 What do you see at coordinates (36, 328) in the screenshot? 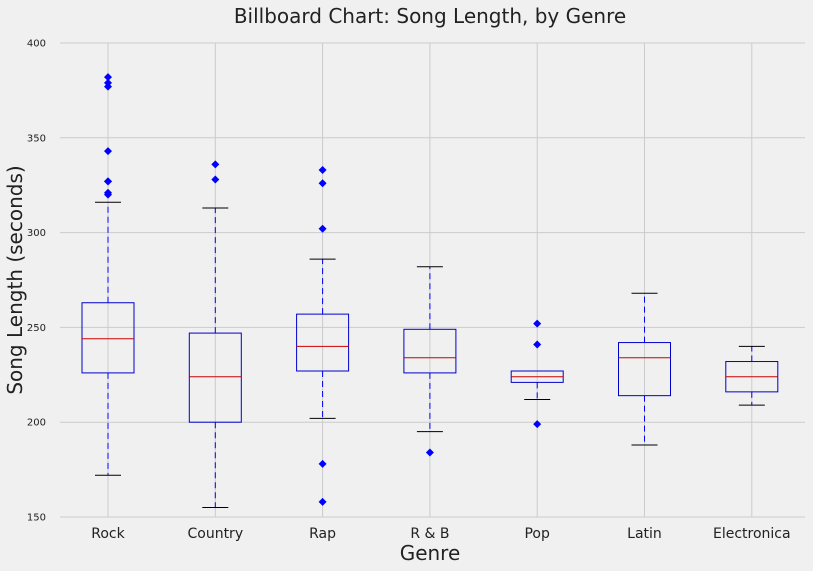
I see `y-tick-label: 250` at bounding box center [36, 328].